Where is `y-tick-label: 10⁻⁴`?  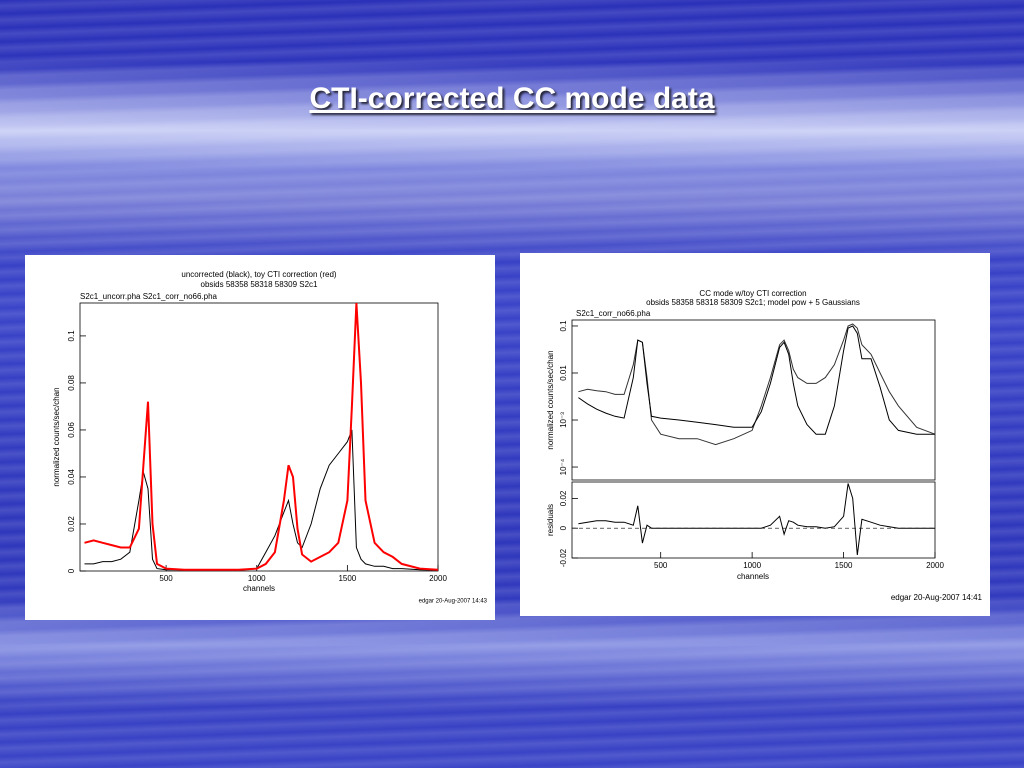
y-tick-label: 10⁻⁴ is located at coordinates (563, 466).